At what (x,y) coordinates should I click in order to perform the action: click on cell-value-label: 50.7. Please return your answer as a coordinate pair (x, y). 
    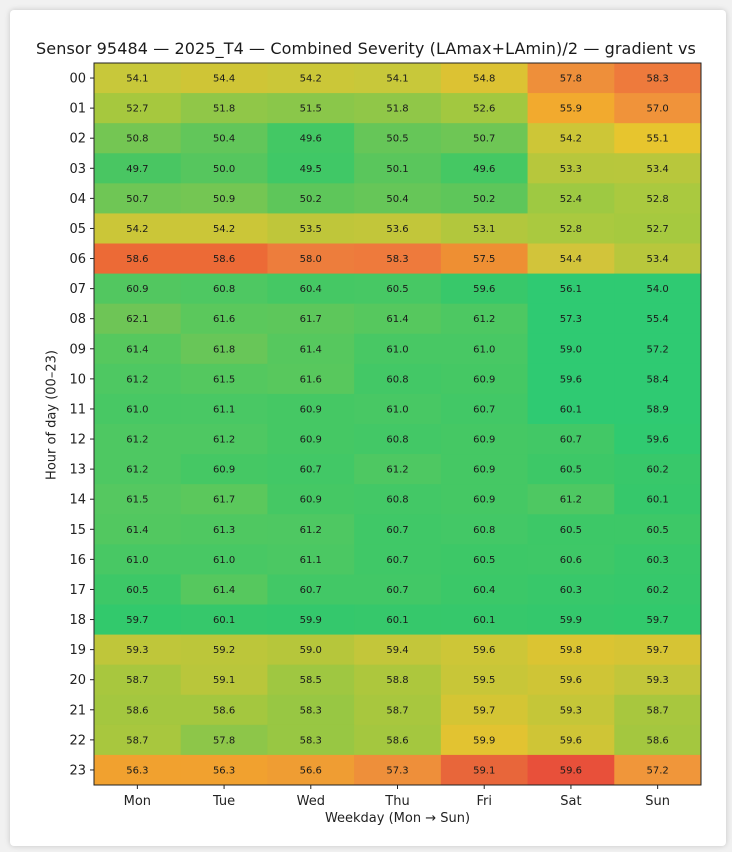
    Looking at the image, I should click on (137, 199).